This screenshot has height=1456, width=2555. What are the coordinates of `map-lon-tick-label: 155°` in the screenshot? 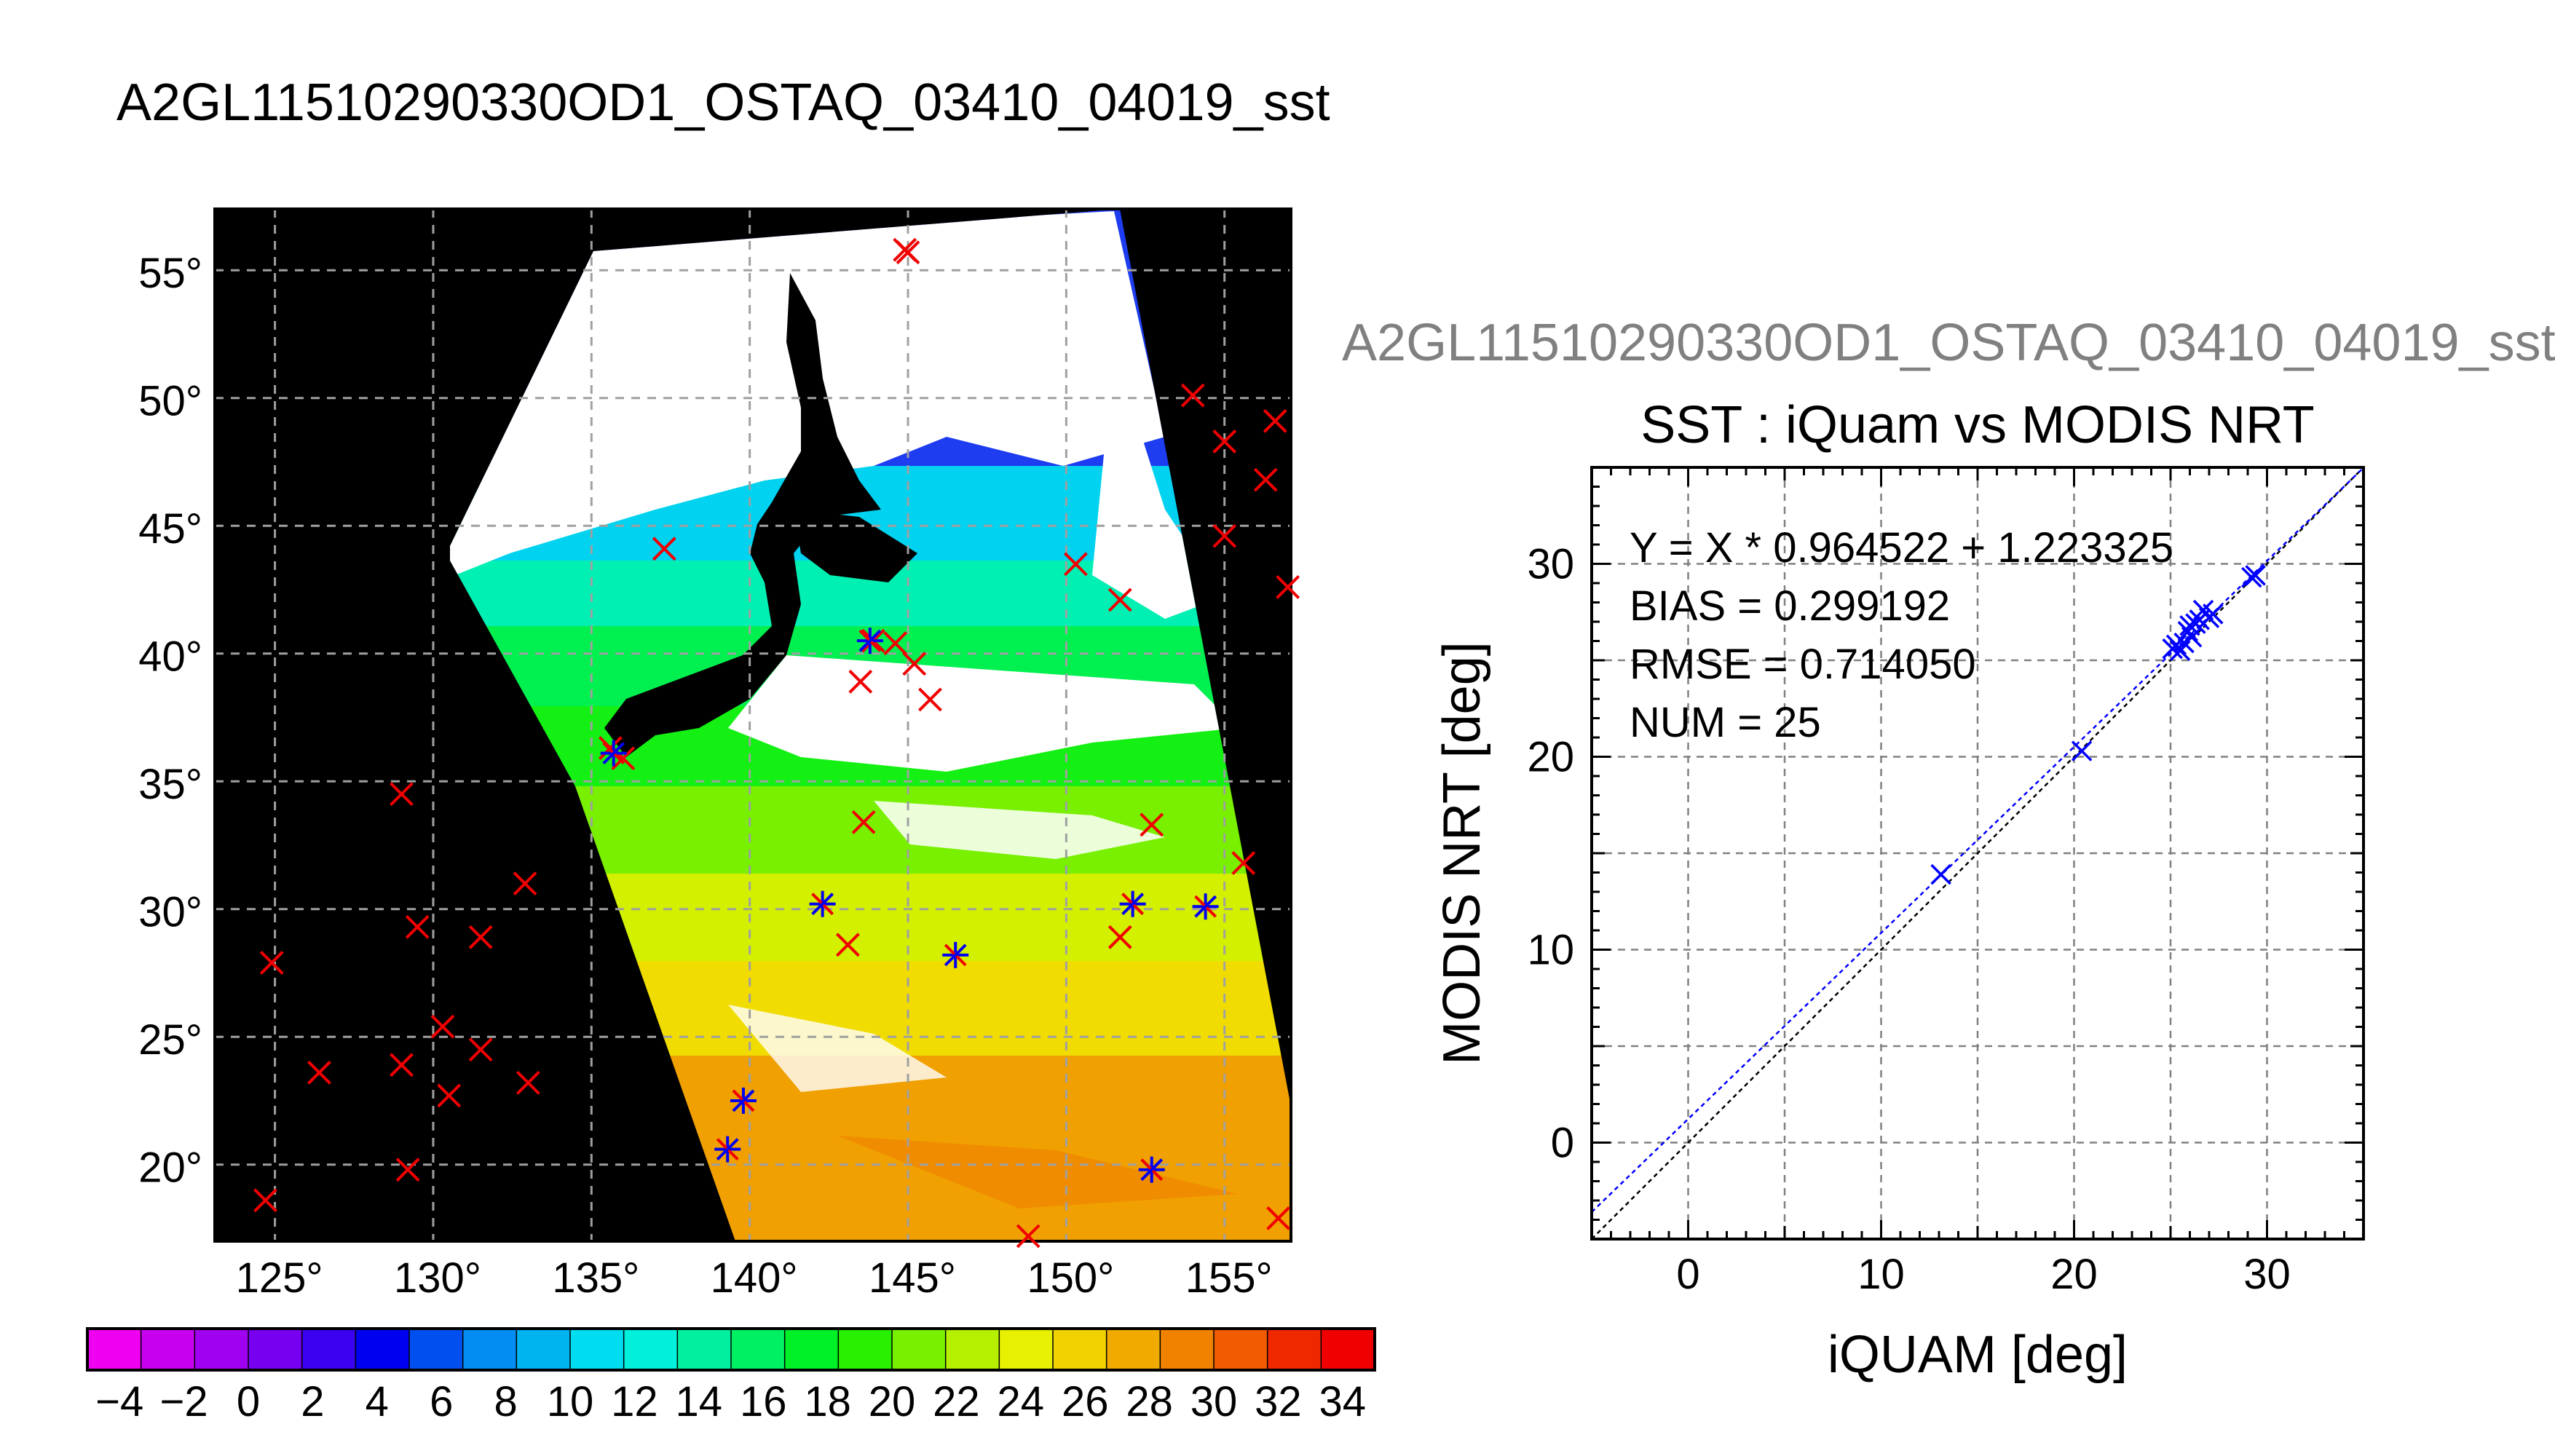 It's located at (1229, 1278).